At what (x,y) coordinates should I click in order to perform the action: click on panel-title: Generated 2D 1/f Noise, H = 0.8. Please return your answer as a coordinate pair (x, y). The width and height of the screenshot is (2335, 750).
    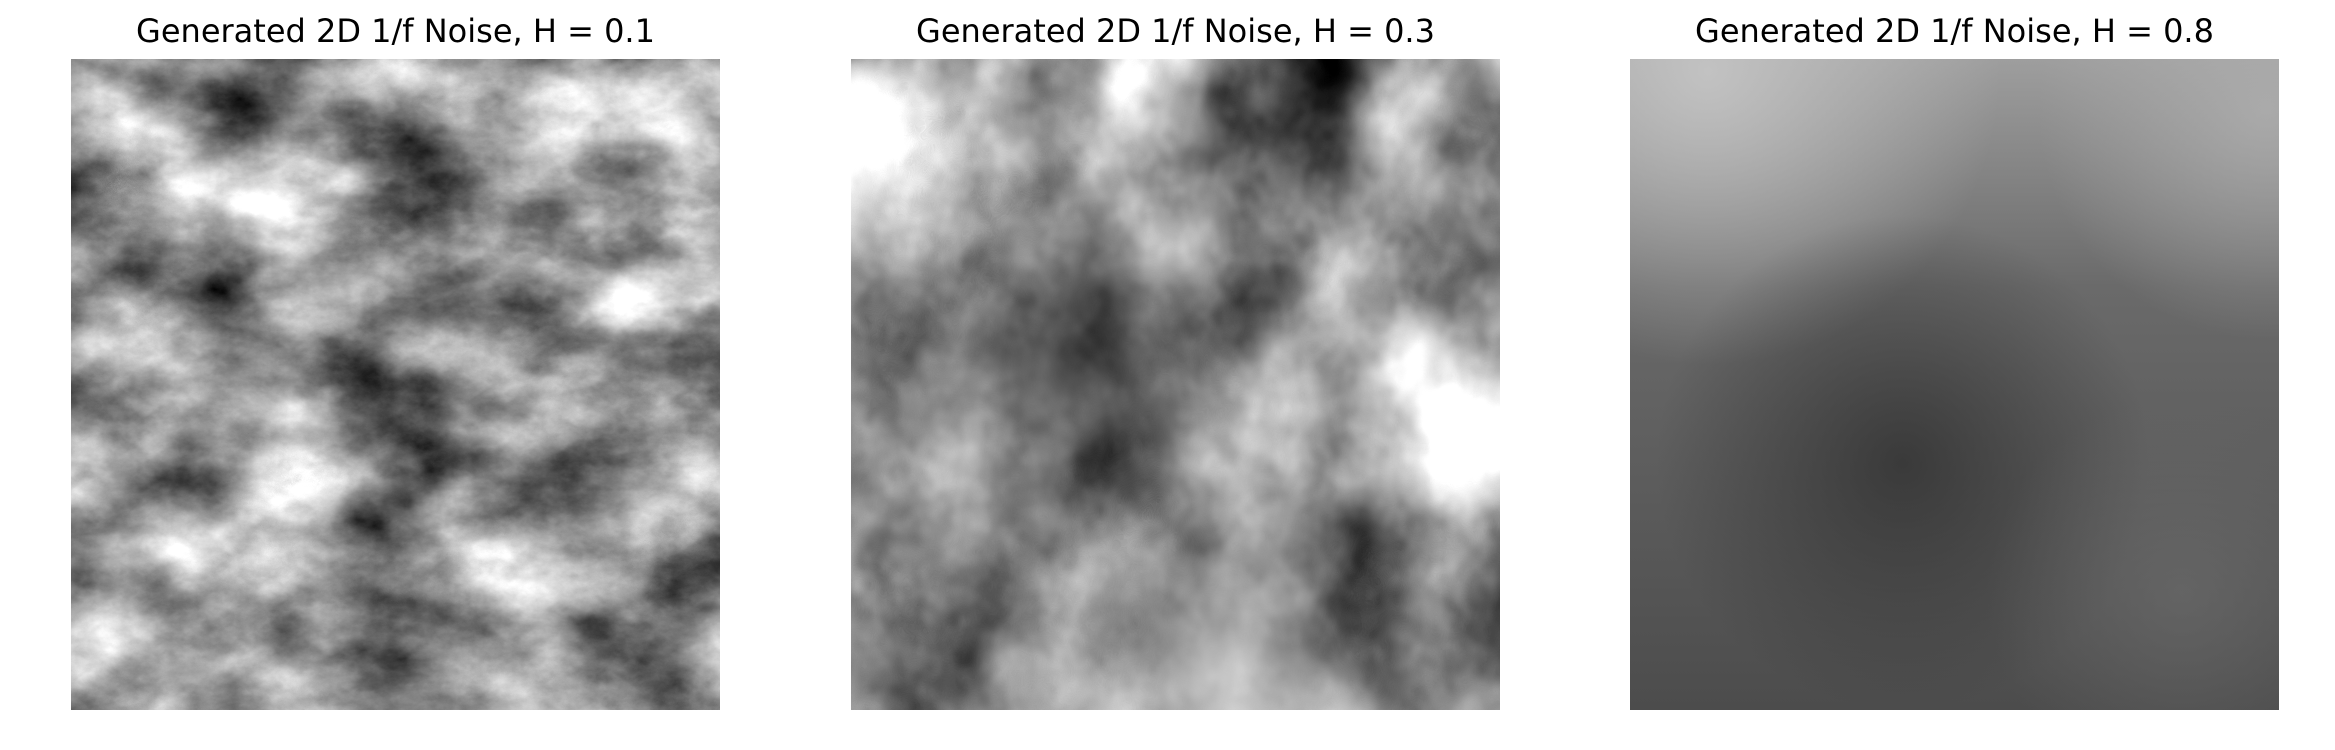
    Looking at the image, I should click on (1954, 31).